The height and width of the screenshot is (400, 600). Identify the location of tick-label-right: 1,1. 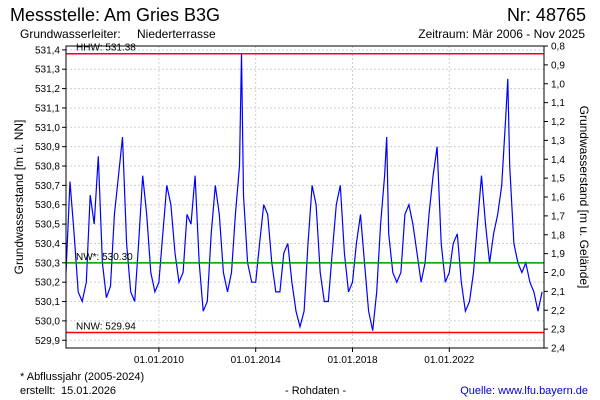
(558, 103).